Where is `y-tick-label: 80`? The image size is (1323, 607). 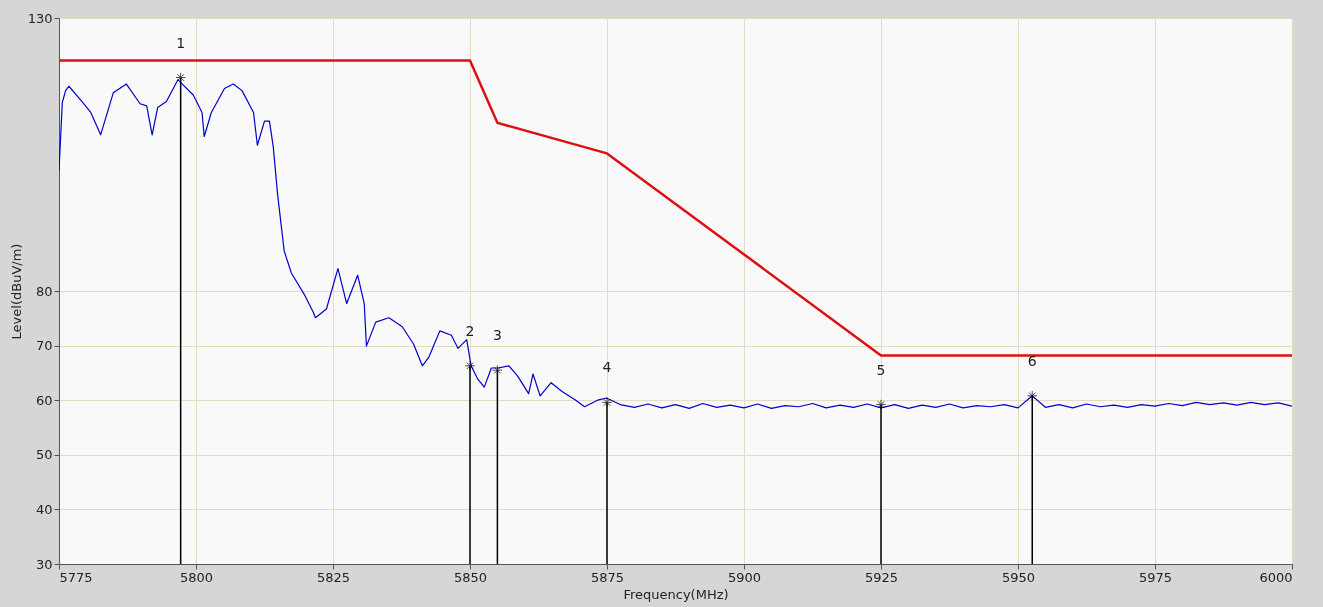
y-tick-label: 80 is located at coordinates (44, 291).